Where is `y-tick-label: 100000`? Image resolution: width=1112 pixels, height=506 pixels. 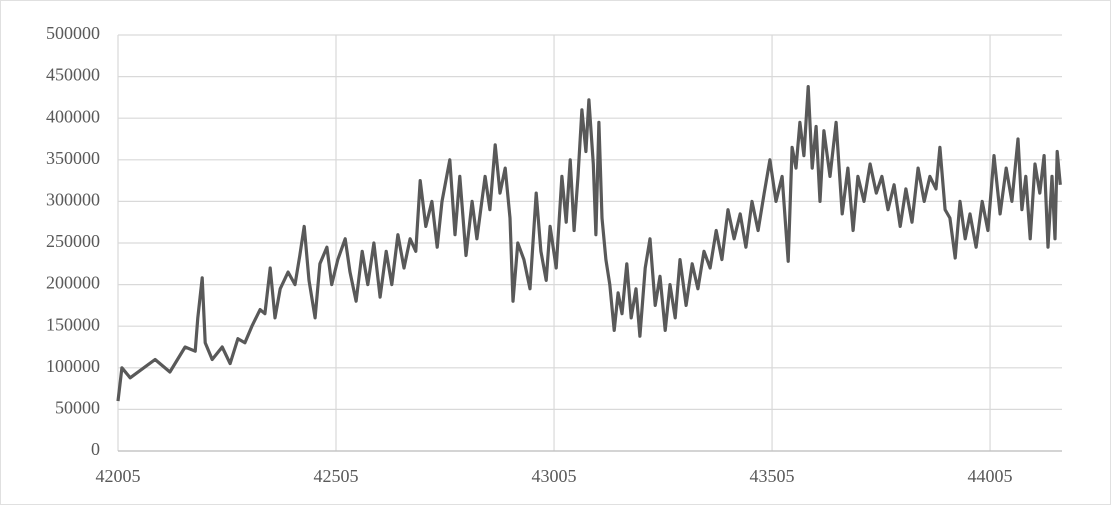
y-tick-label: 100000 is located at coordinates (73, 366).